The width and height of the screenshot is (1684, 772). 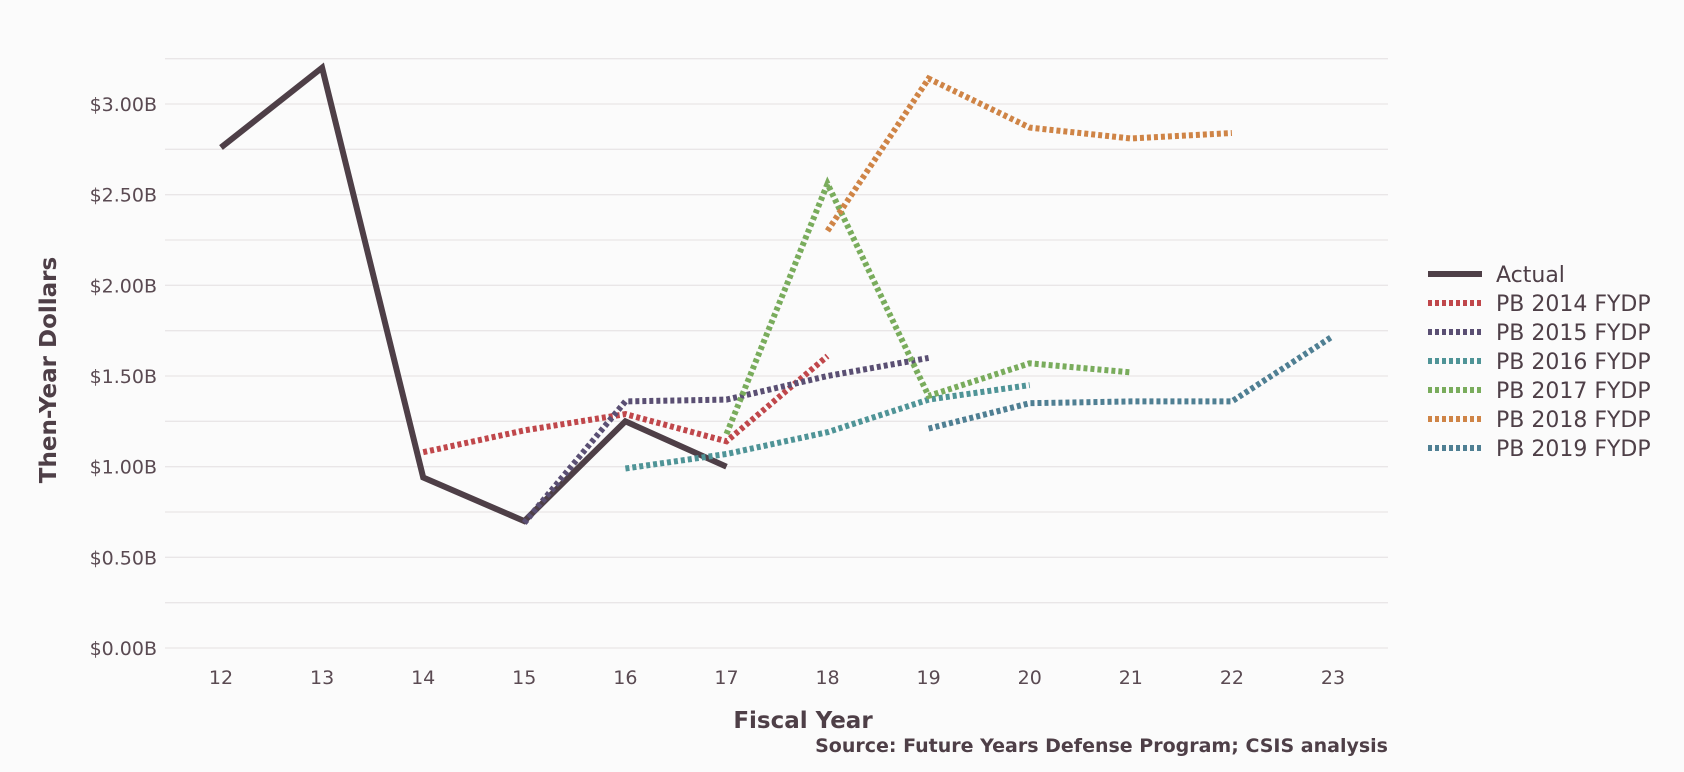 What do you see at coordinates (123, 558) in the screenshot?
I see `y-tick-label: $0.50B` at bounding box center [123, 558].